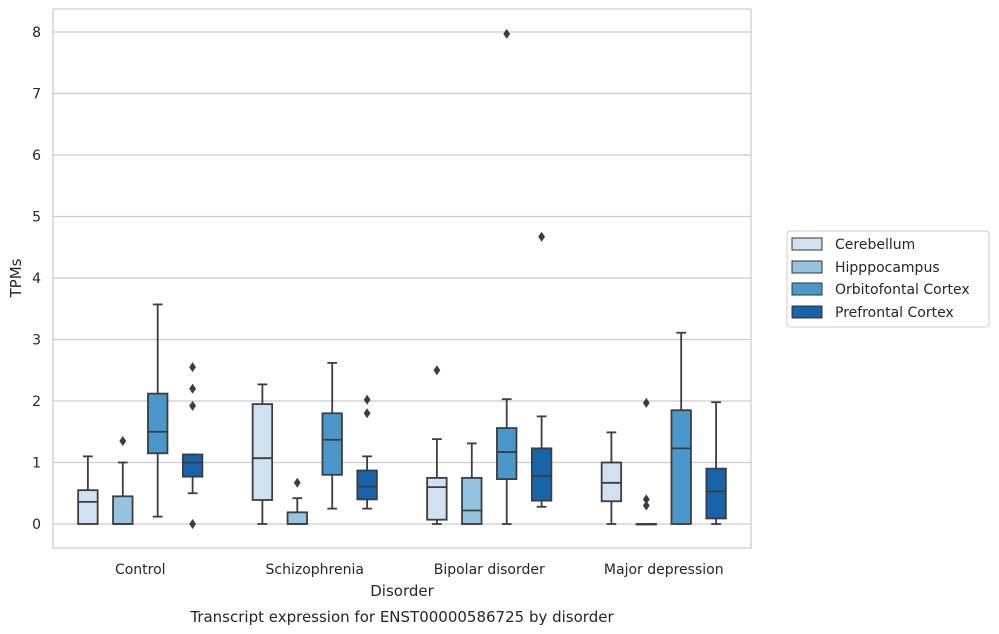  I want to click on legend-label-cerebellum: Cerebellum, so click(875, 245).